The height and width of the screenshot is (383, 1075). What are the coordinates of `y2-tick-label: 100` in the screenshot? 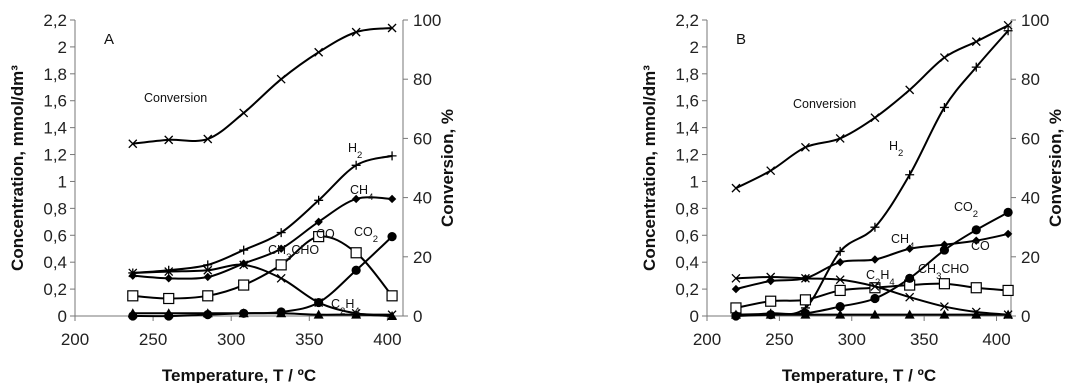 It's located at (1035, 20).